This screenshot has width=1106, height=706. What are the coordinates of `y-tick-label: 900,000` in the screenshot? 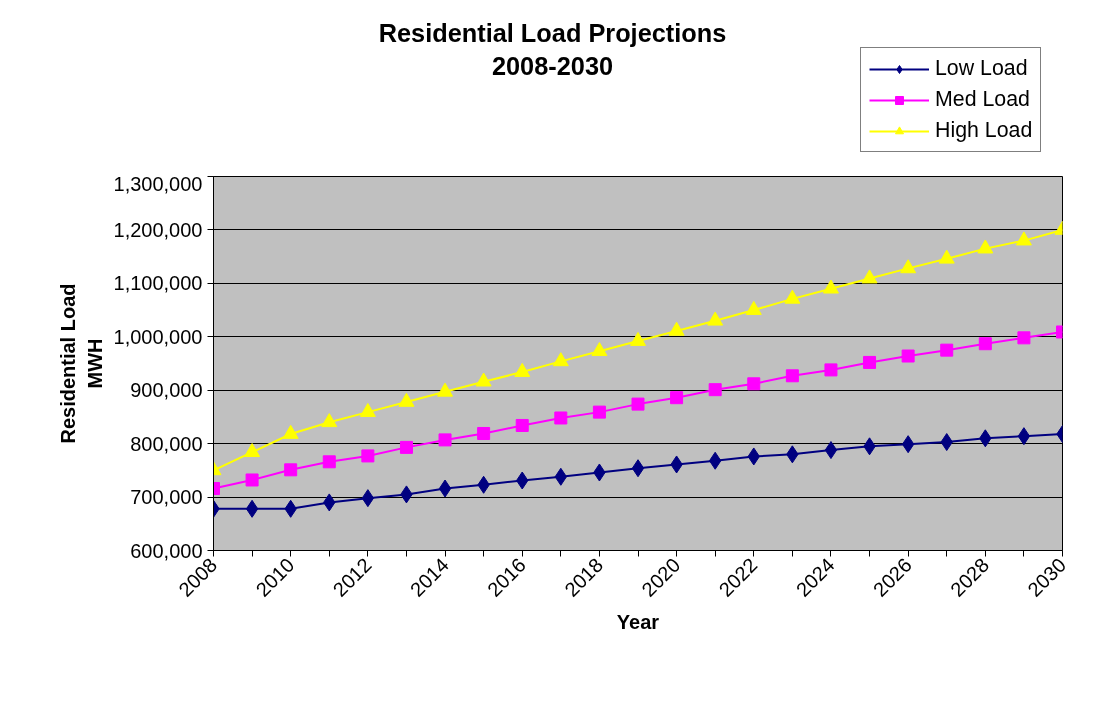 It's located at (166, 390).